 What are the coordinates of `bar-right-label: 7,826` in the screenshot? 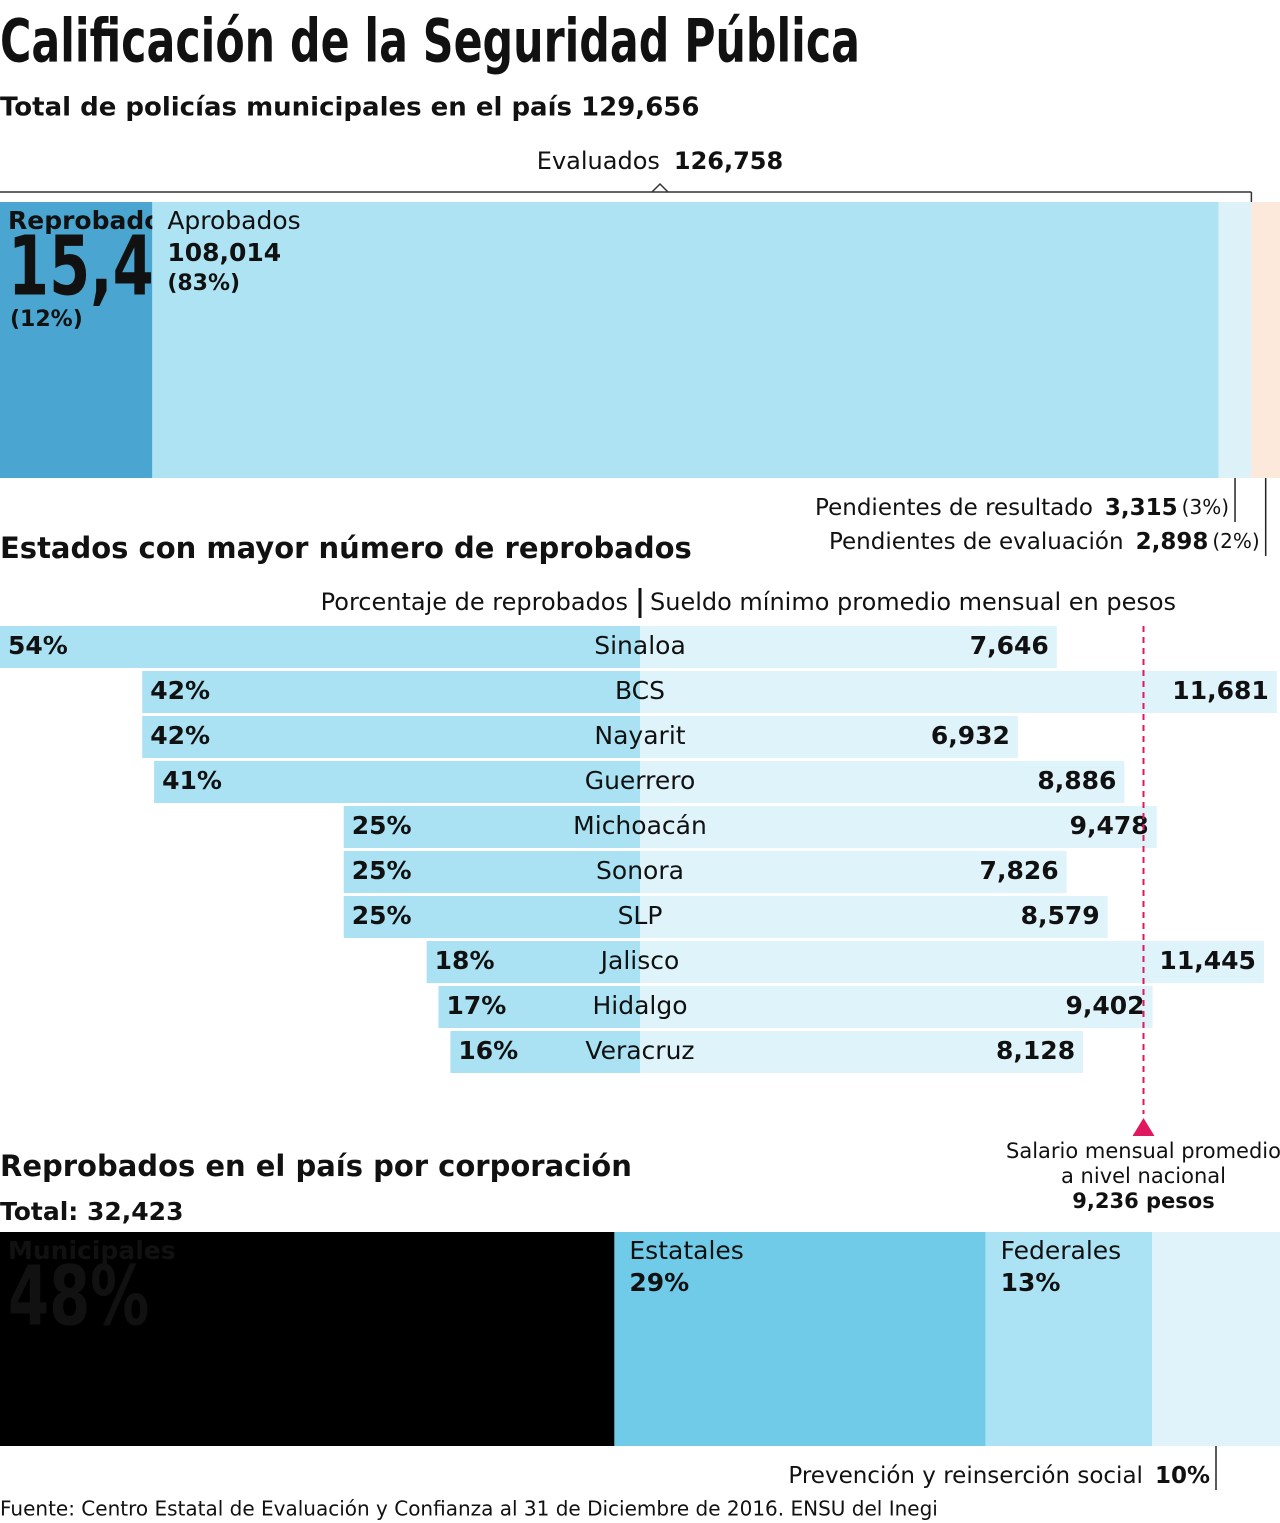 It's located at (1019, 870).